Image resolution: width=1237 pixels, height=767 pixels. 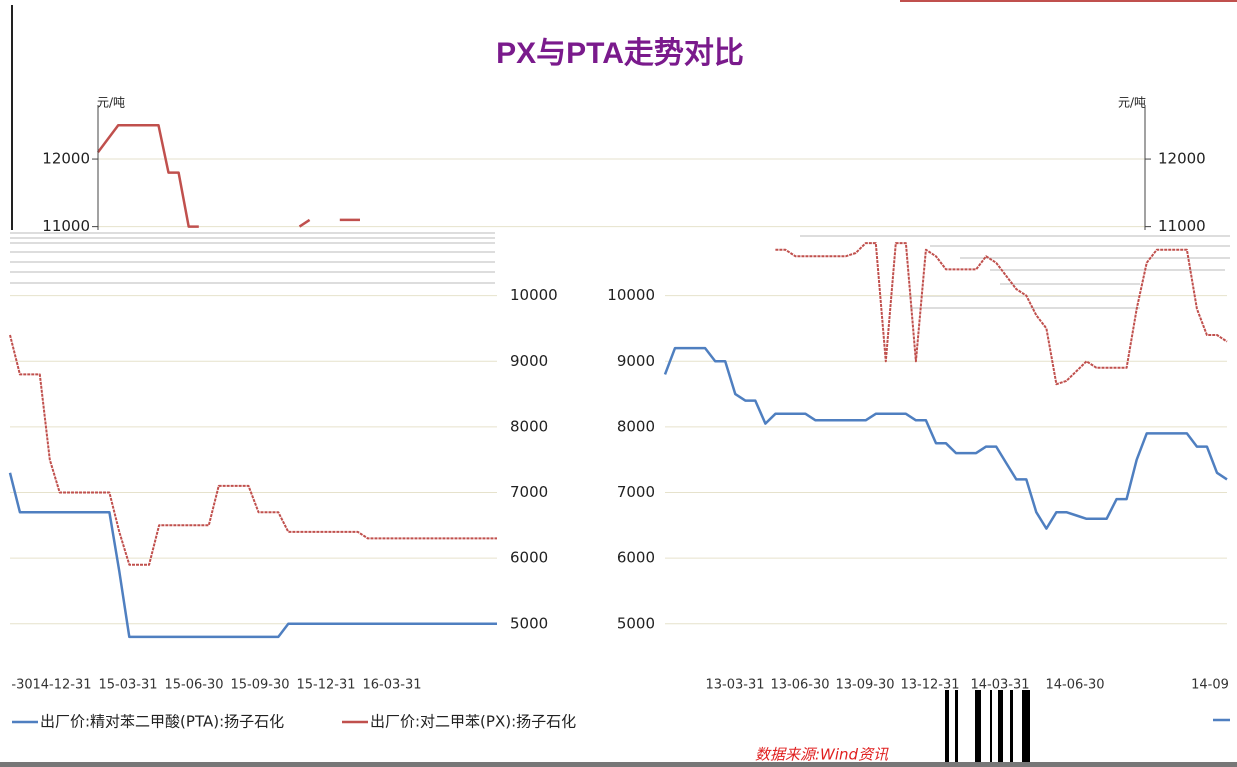 What do you see at coordinates (1132, 103) in the screenshot?
I see `y2-axis-label: 元/吨` at bounding box center [1132, 103].